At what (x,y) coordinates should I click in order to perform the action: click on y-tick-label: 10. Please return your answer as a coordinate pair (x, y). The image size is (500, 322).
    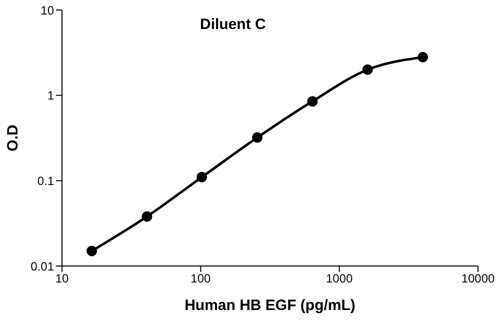
    Looking at the image, I should click on (47, 10).